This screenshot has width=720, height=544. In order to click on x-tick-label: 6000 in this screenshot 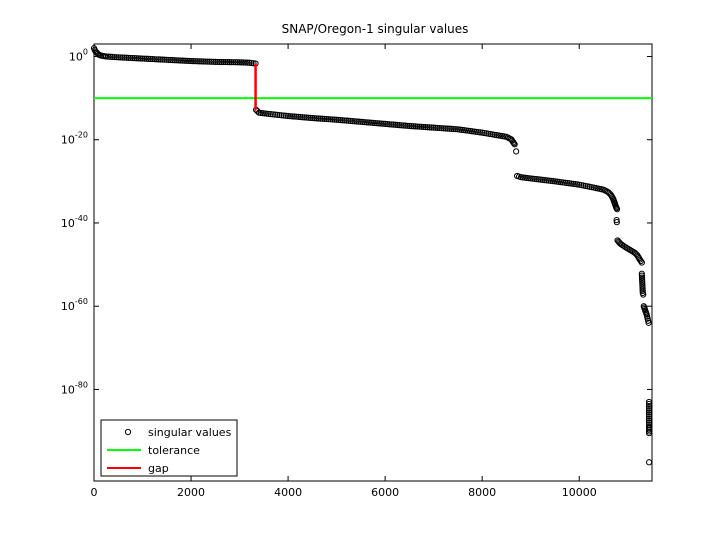, I will do `click(385, 492)`.